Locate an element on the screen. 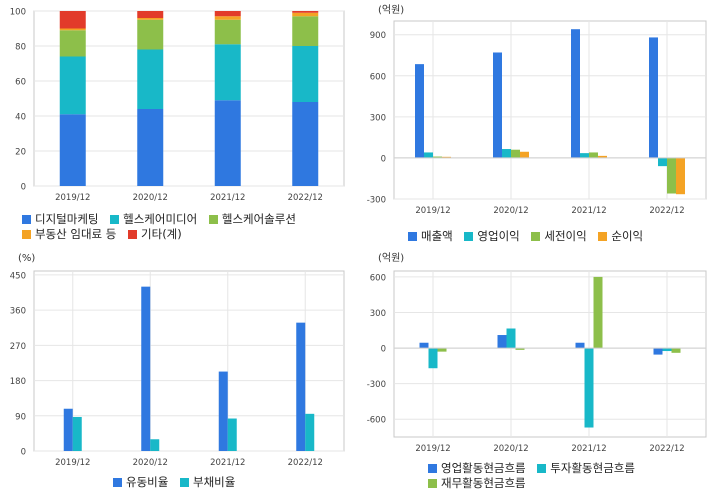 Image resolution: width=720 pixels, height=496 pixels. legend-item: 영업이익 is located at coordinates (492, 236).